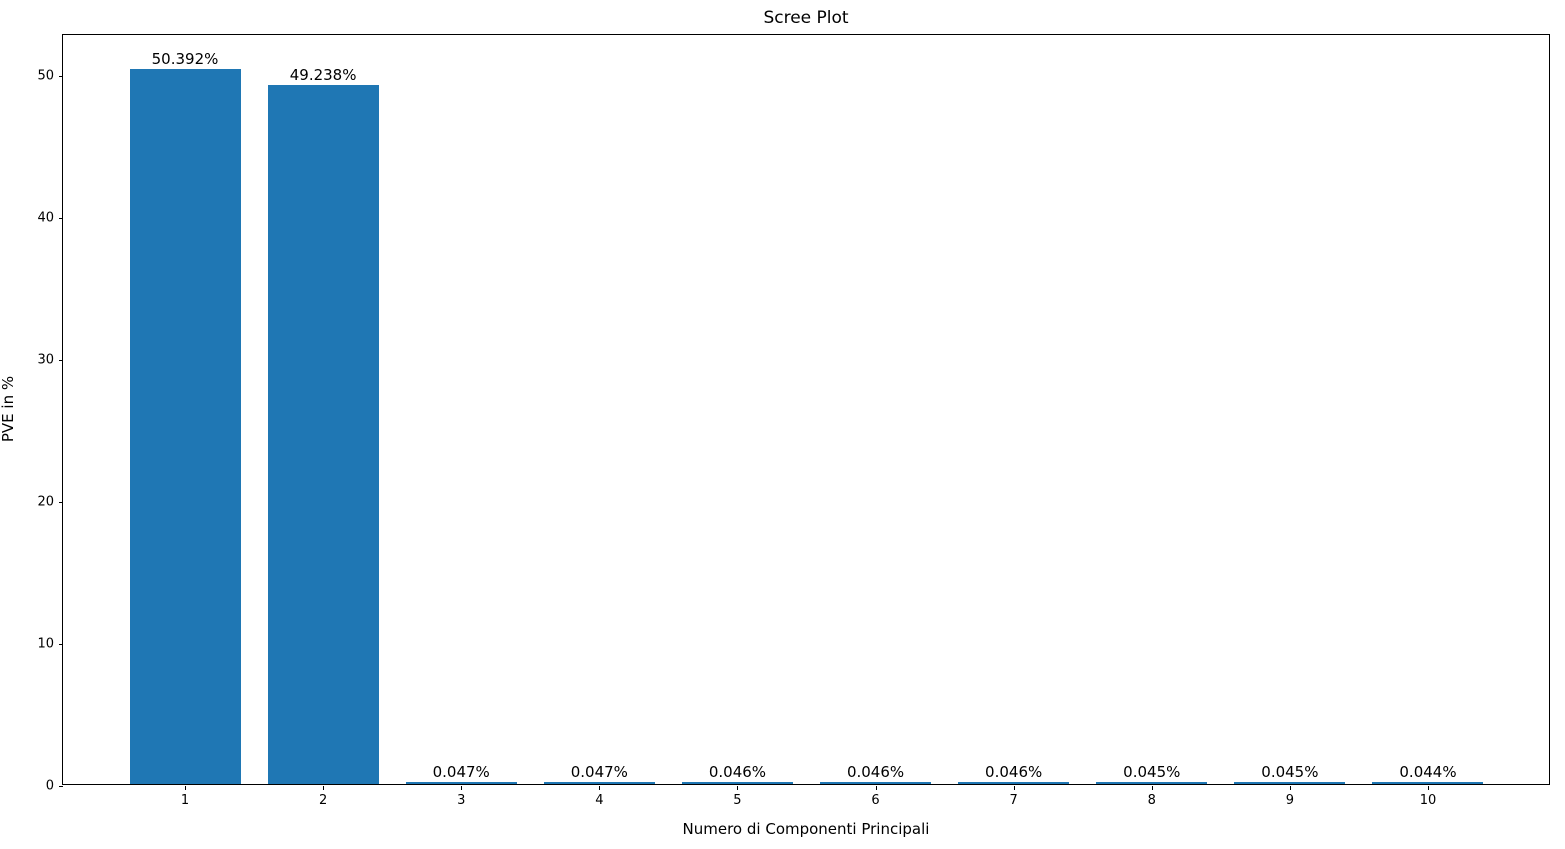 The width and height of the screenshot is (1565, 849). I want to click on y-tick-label: 50, so click(45, 76).